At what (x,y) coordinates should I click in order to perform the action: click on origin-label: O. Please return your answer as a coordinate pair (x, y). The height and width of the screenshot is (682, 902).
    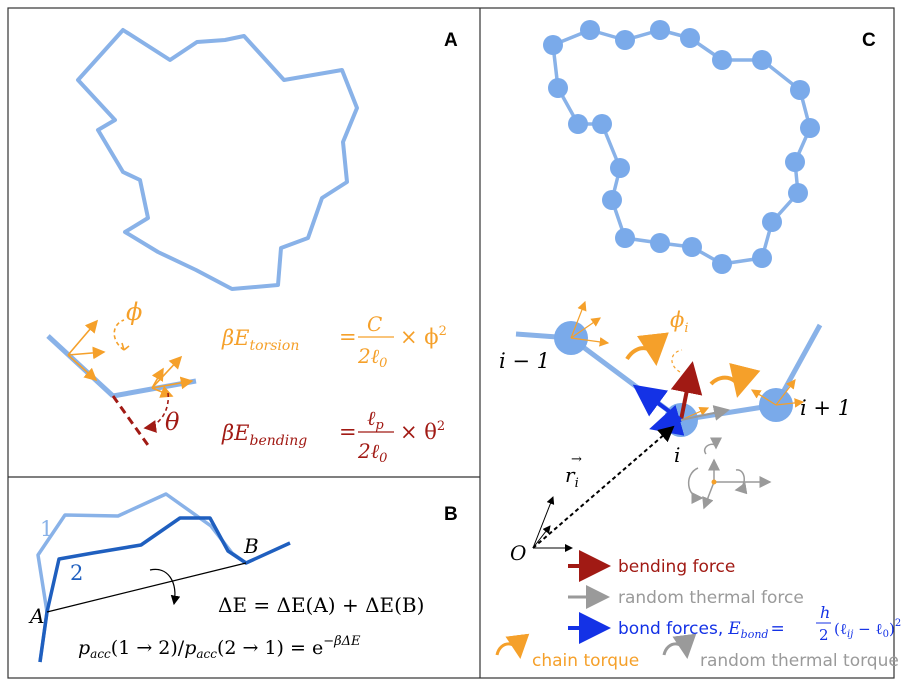
    Looking at the image, I should click on (518, 553).